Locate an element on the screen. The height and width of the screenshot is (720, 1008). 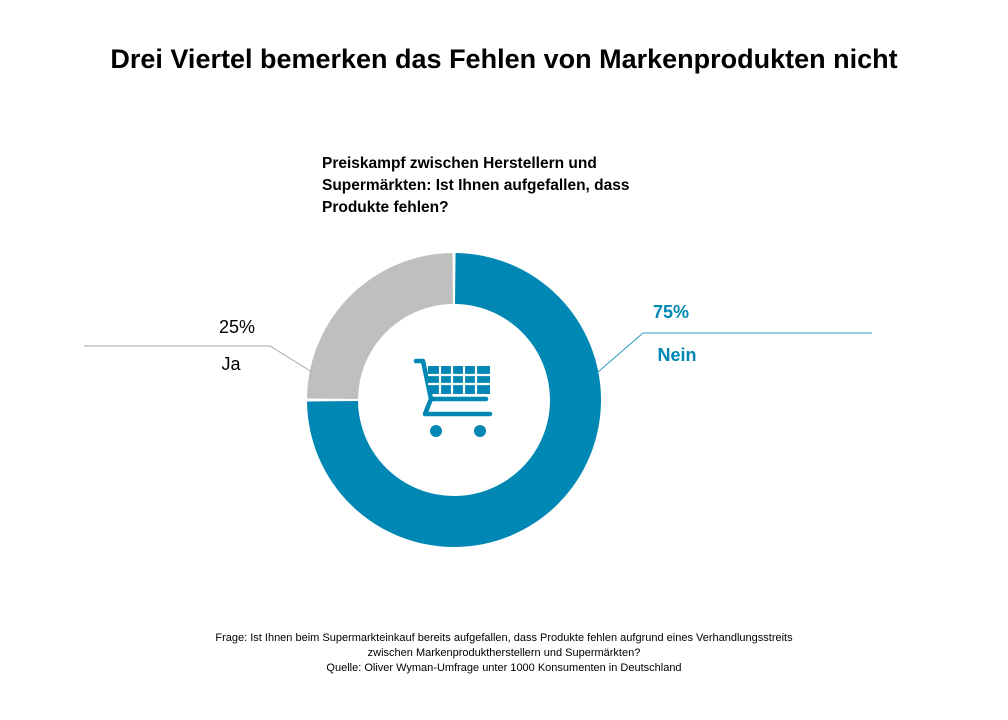
donut-slice-nein is located at coordinates (454, 400).